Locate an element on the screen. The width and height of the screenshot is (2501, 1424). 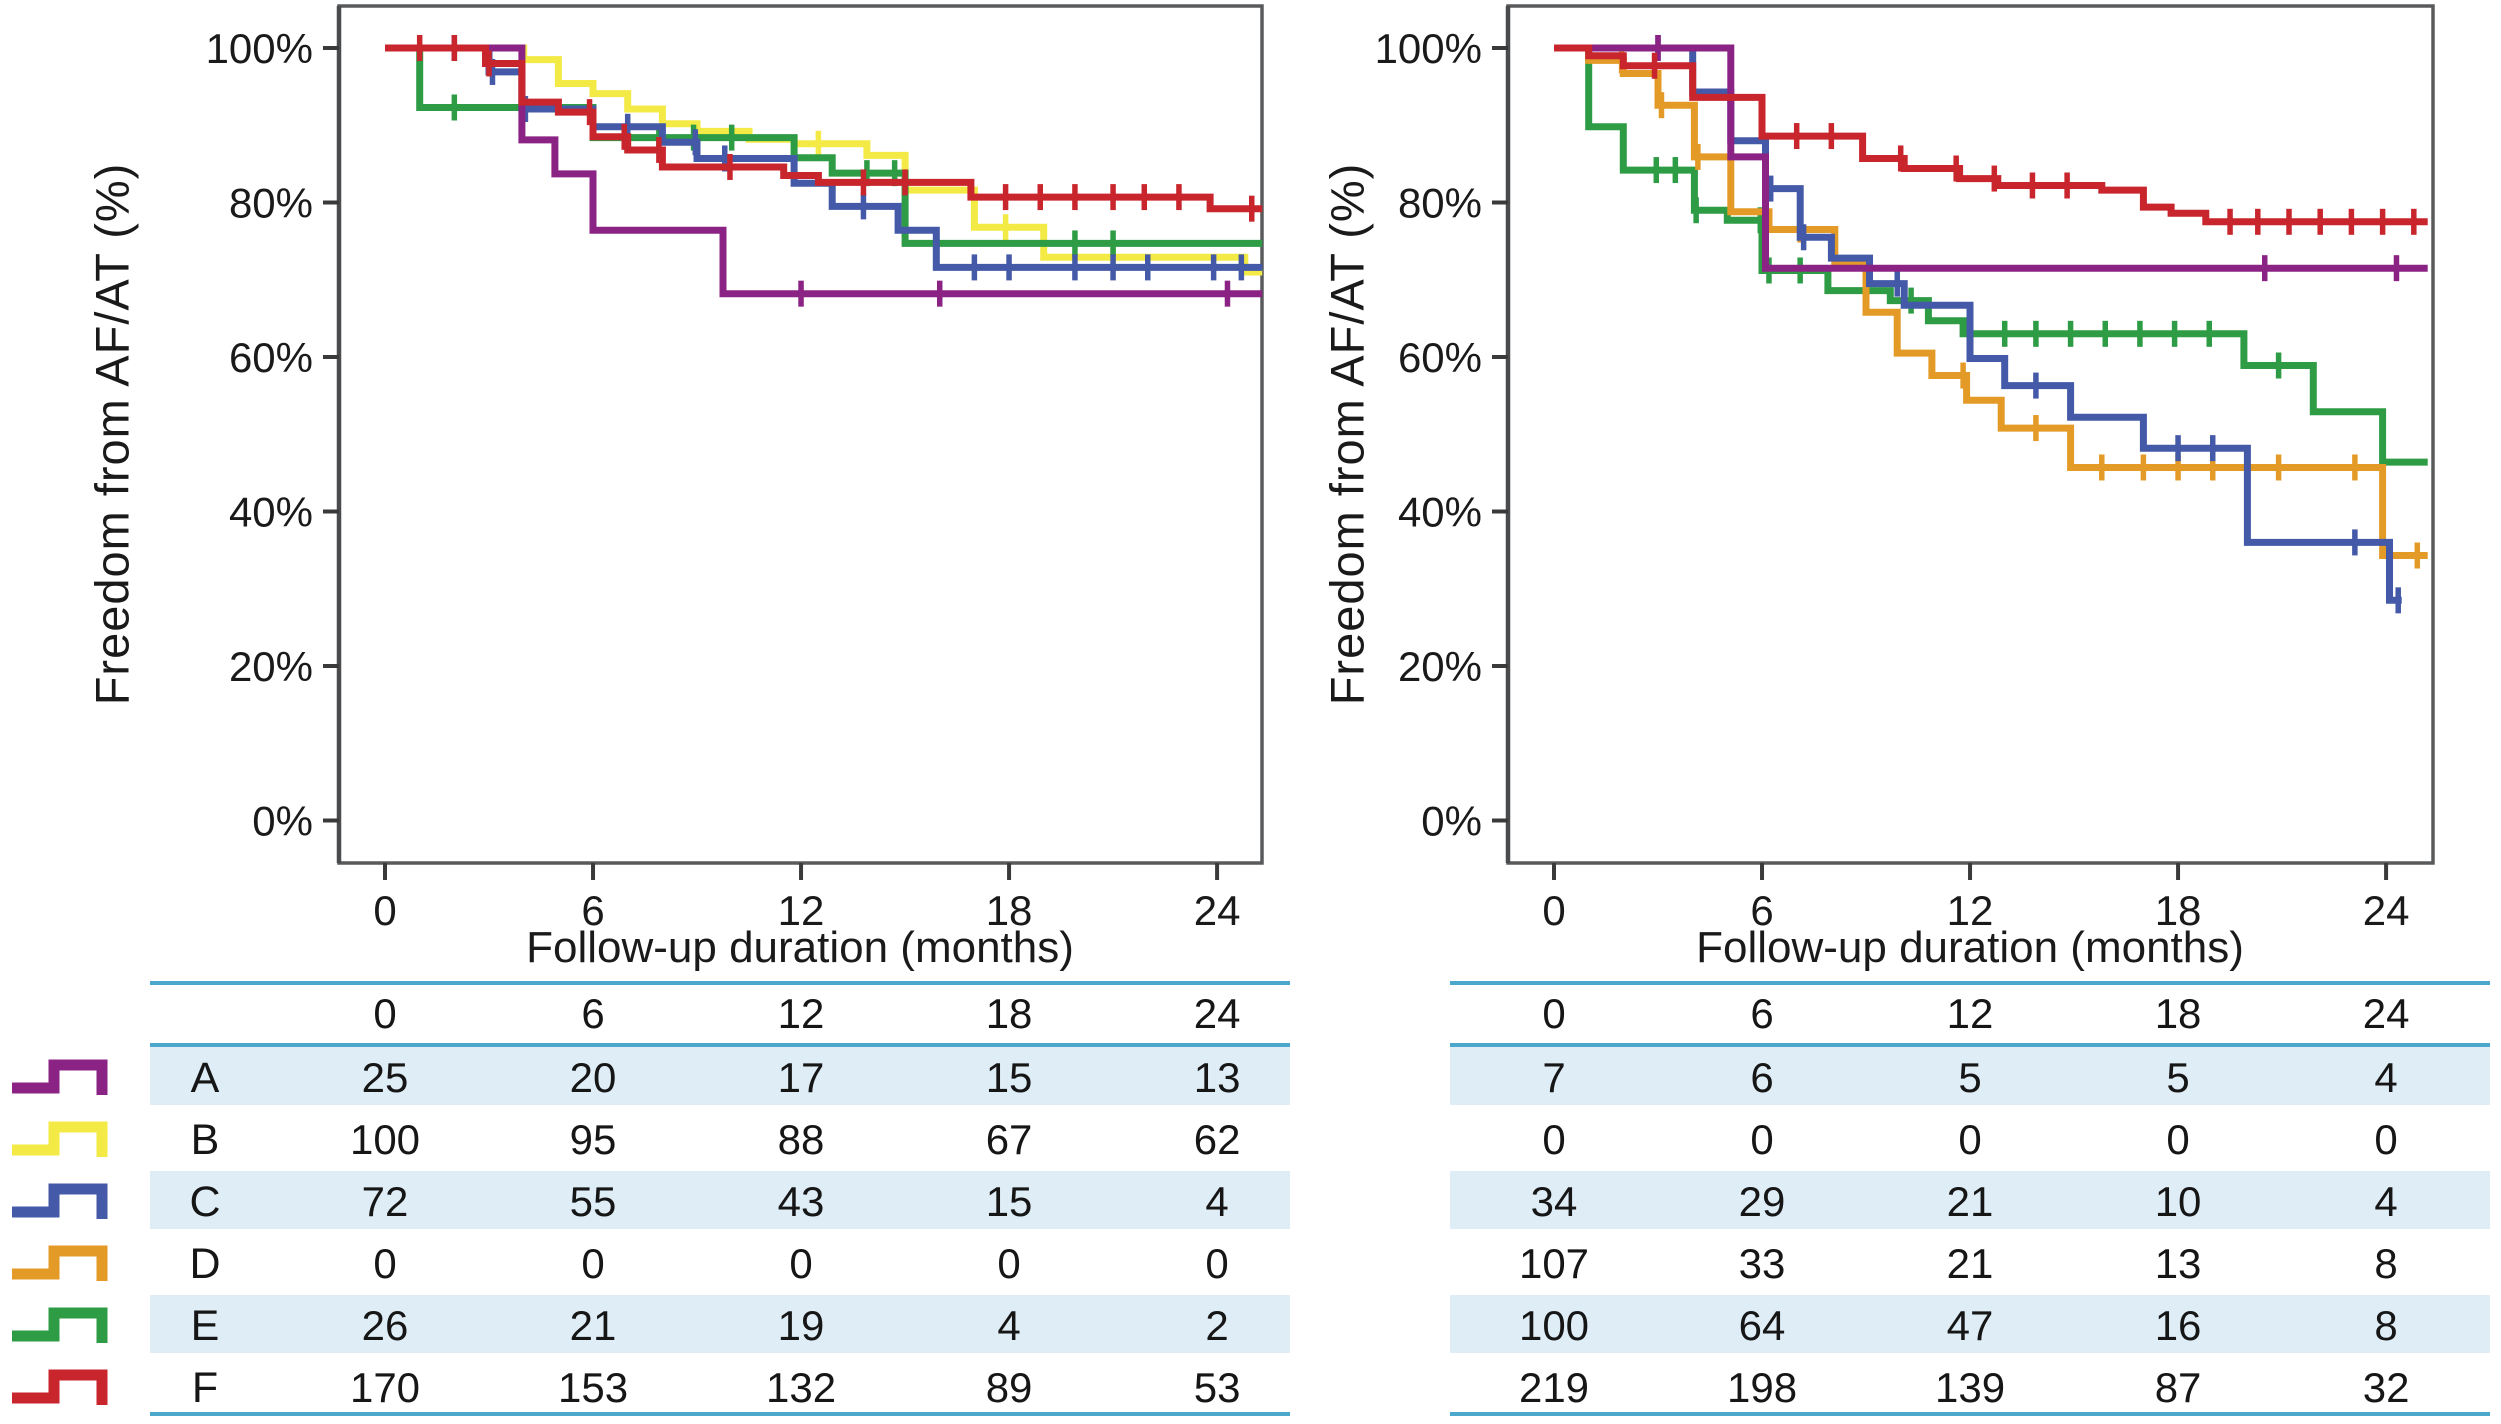
km-curve-C is located at coordinates (1978, 324).